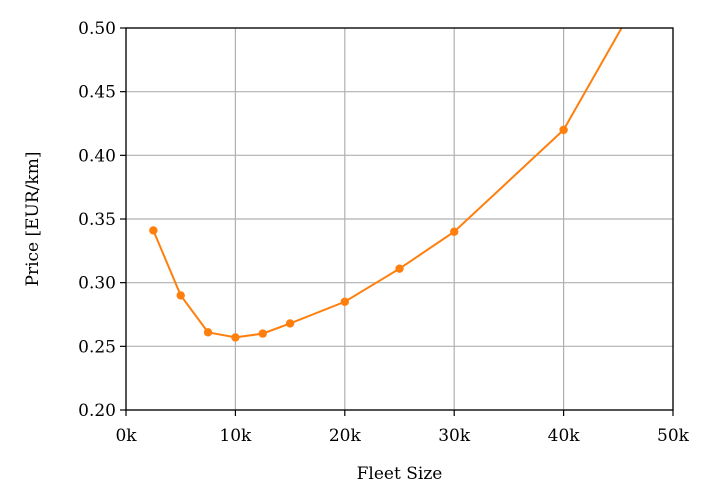  What do you see at coordinates (97, 347) in the screenshot?
I see `y-tick-label: 0.25` at bounding box center [97, 347].